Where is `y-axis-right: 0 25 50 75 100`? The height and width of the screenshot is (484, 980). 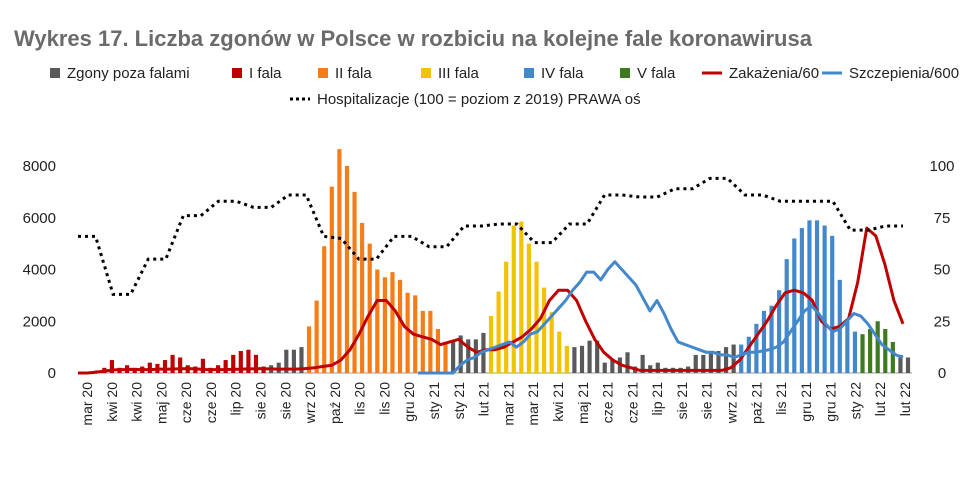
y-axis-right: 0 25 50 75 100 is located at coordinates (941, 270).